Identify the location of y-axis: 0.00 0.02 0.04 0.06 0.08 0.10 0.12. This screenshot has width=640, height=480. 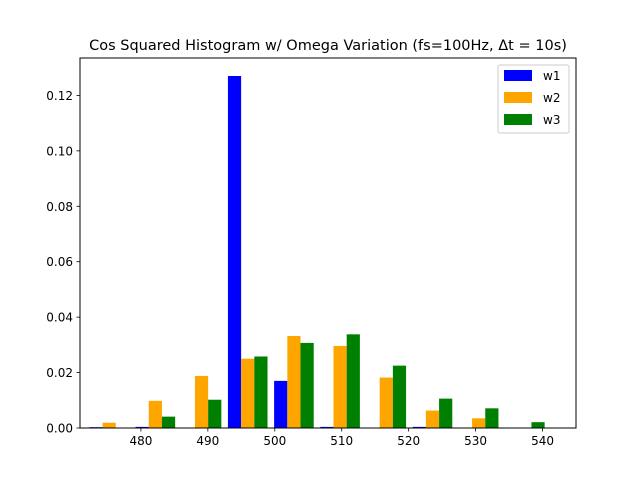
(63, 262).